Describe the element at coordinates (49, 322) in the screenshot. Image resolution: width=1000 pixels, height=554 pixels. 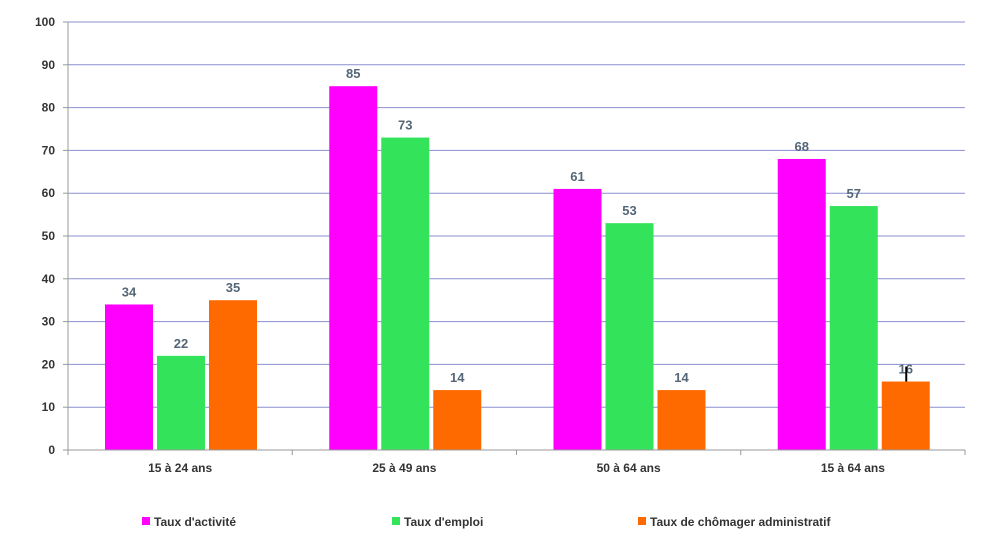
I see `y-tick-label: 30` at that location.